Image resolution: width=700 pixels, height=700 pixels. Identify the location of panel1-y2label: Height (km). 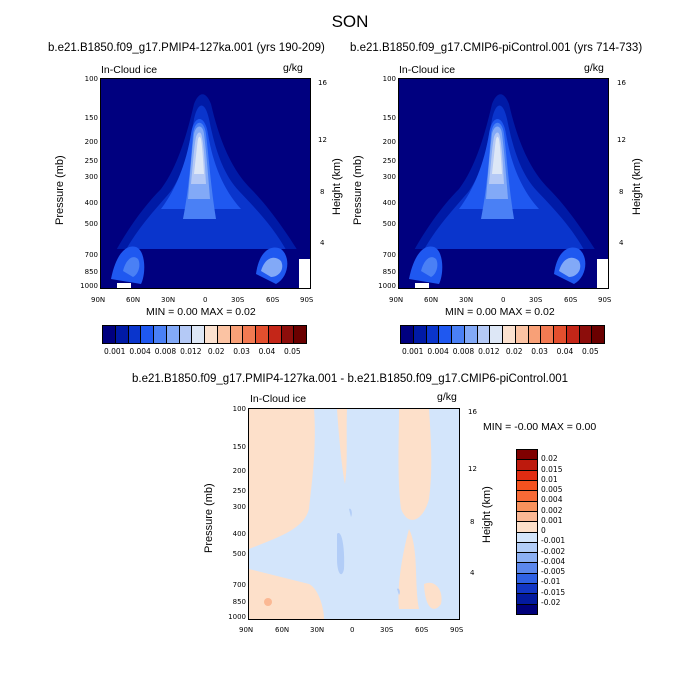
(337, 186).